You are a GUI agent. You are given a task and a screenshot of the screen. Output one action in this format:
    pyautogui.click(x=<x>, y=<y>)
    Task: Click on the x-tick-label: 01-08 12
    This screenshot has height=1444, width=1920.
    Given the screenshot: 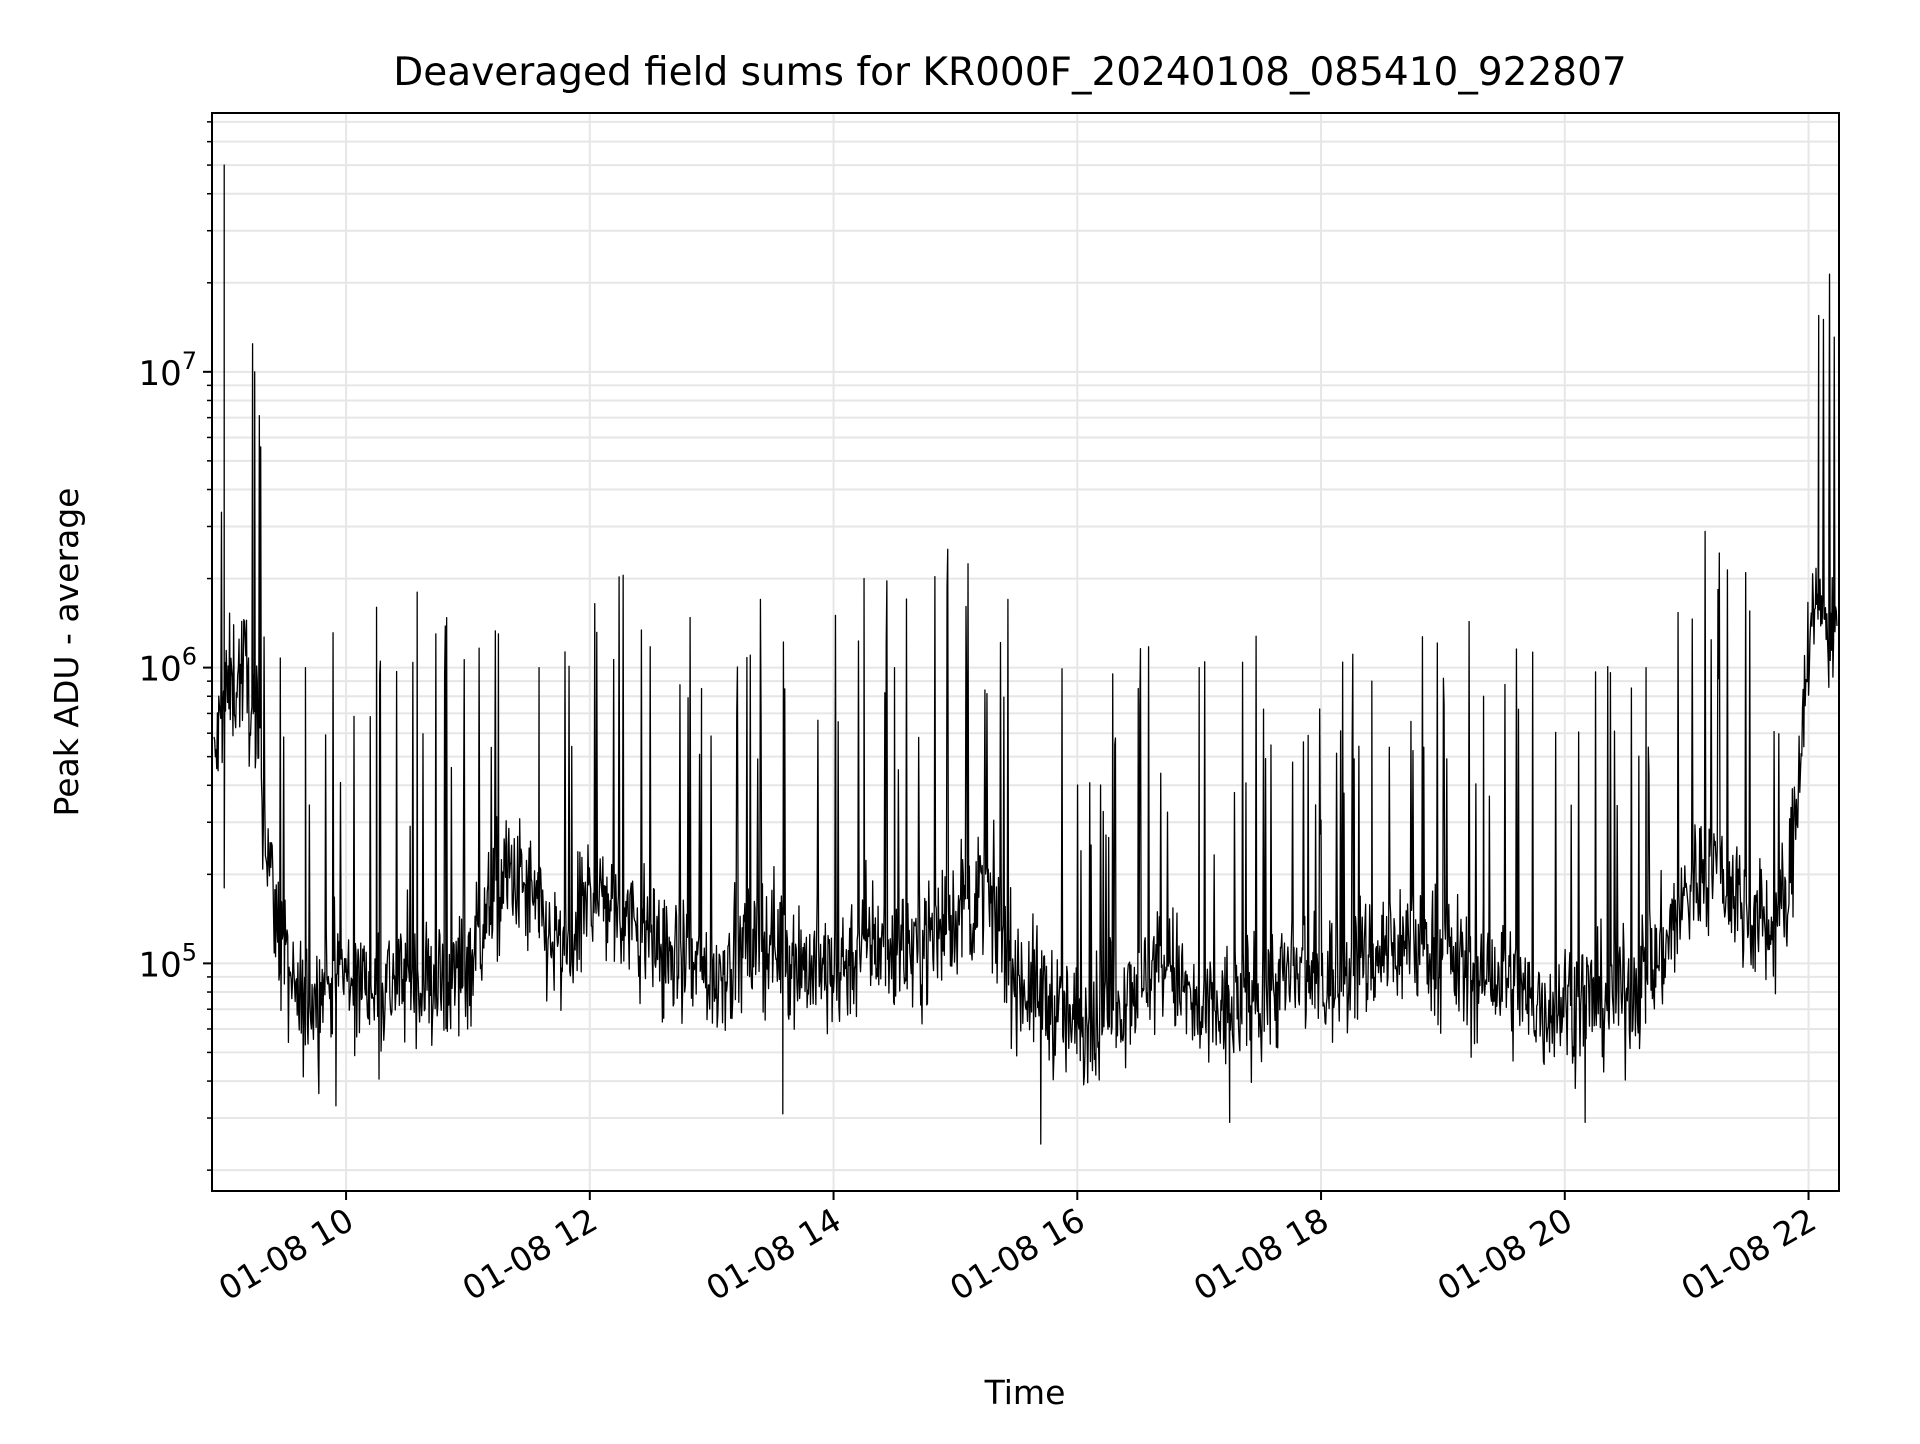 What is the action you would take?
    pyautogui.click(x=530, y=1254)
    